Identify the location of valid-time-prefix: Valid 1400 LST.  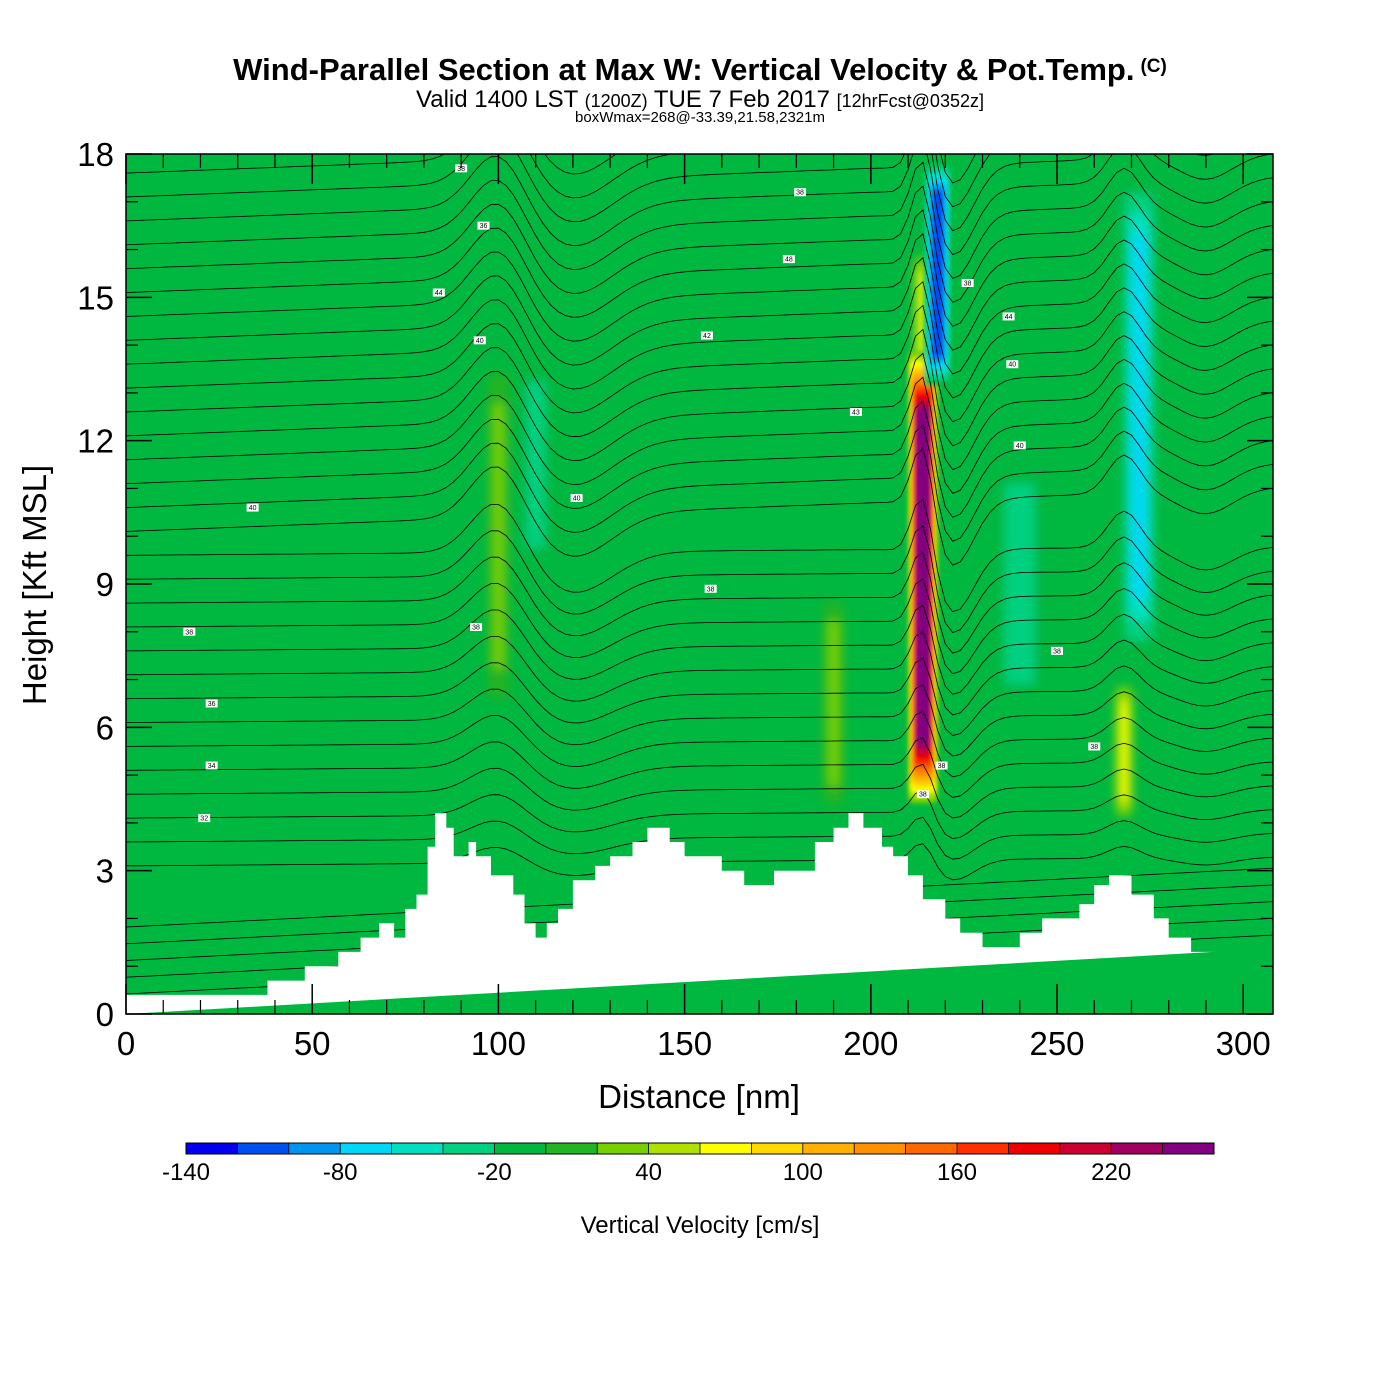
(497, 99).